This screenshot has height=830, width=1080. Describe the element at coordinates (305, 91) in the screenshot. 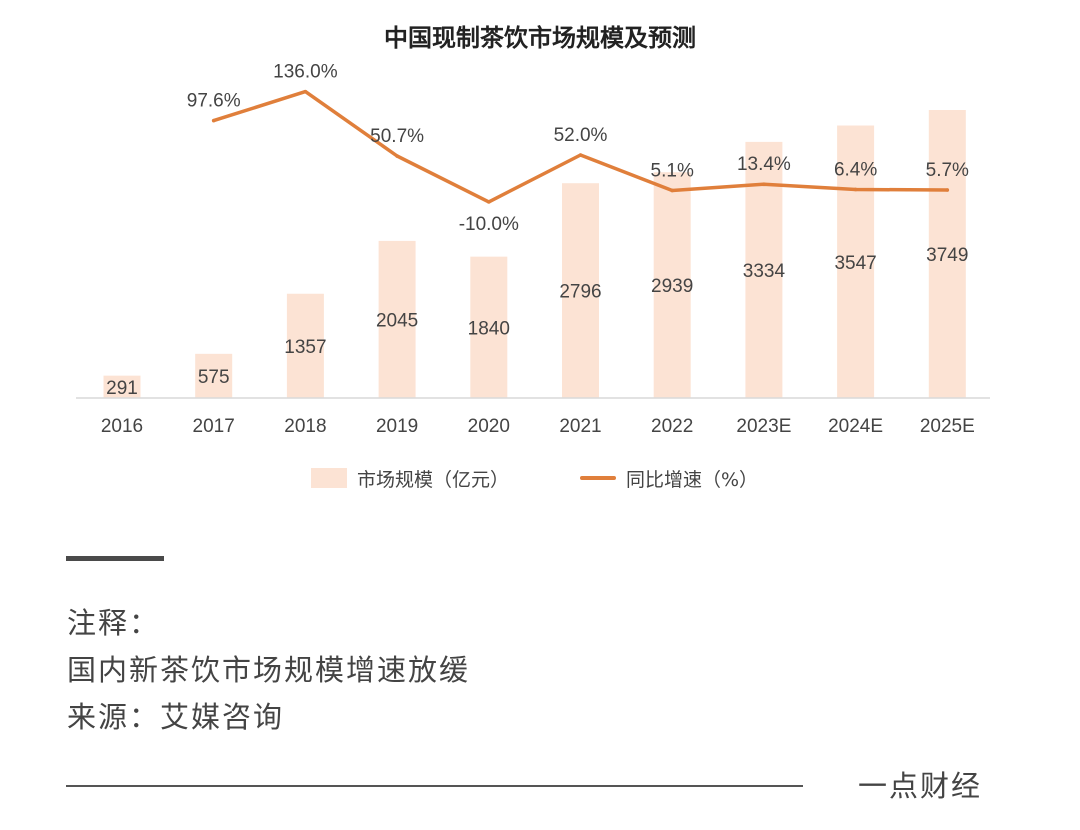

I see `growth-point-2018` at that location.